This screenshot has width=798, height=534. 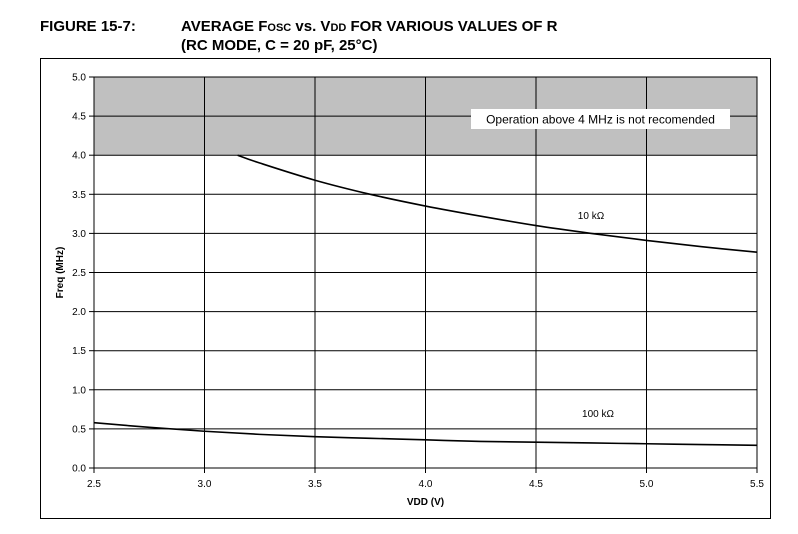 What do you see at coordinates (426, 484) in the screenshot?
I see `x-tick-label: 4.0` at bounding box center [426, 484].